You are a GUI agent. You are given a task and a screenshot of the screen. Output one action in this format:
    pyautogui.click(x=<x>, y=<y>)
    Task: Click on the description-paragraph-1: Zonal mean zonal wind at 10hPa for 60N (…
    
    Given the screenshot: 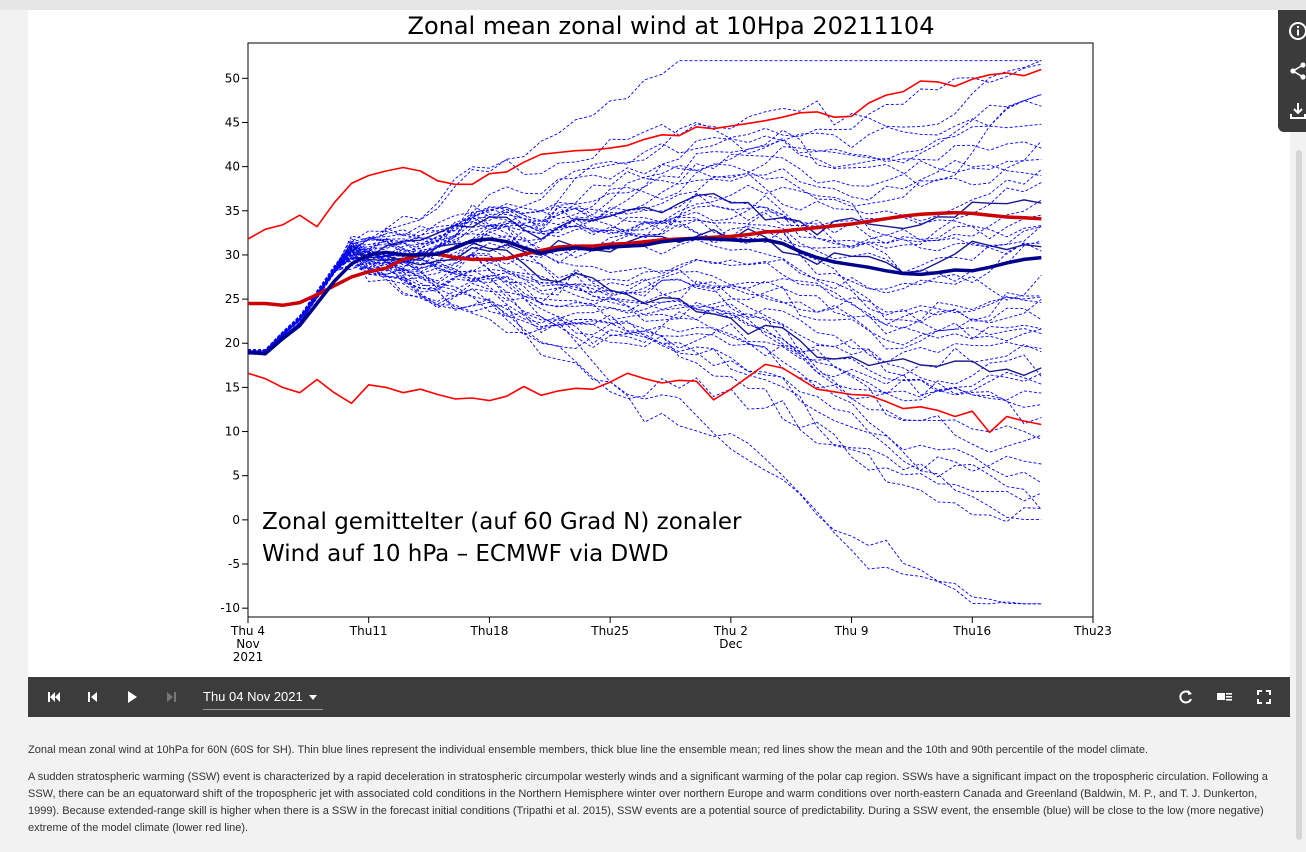 What is the action you would take?
    pyautogui.click(x=588, y=750)
    